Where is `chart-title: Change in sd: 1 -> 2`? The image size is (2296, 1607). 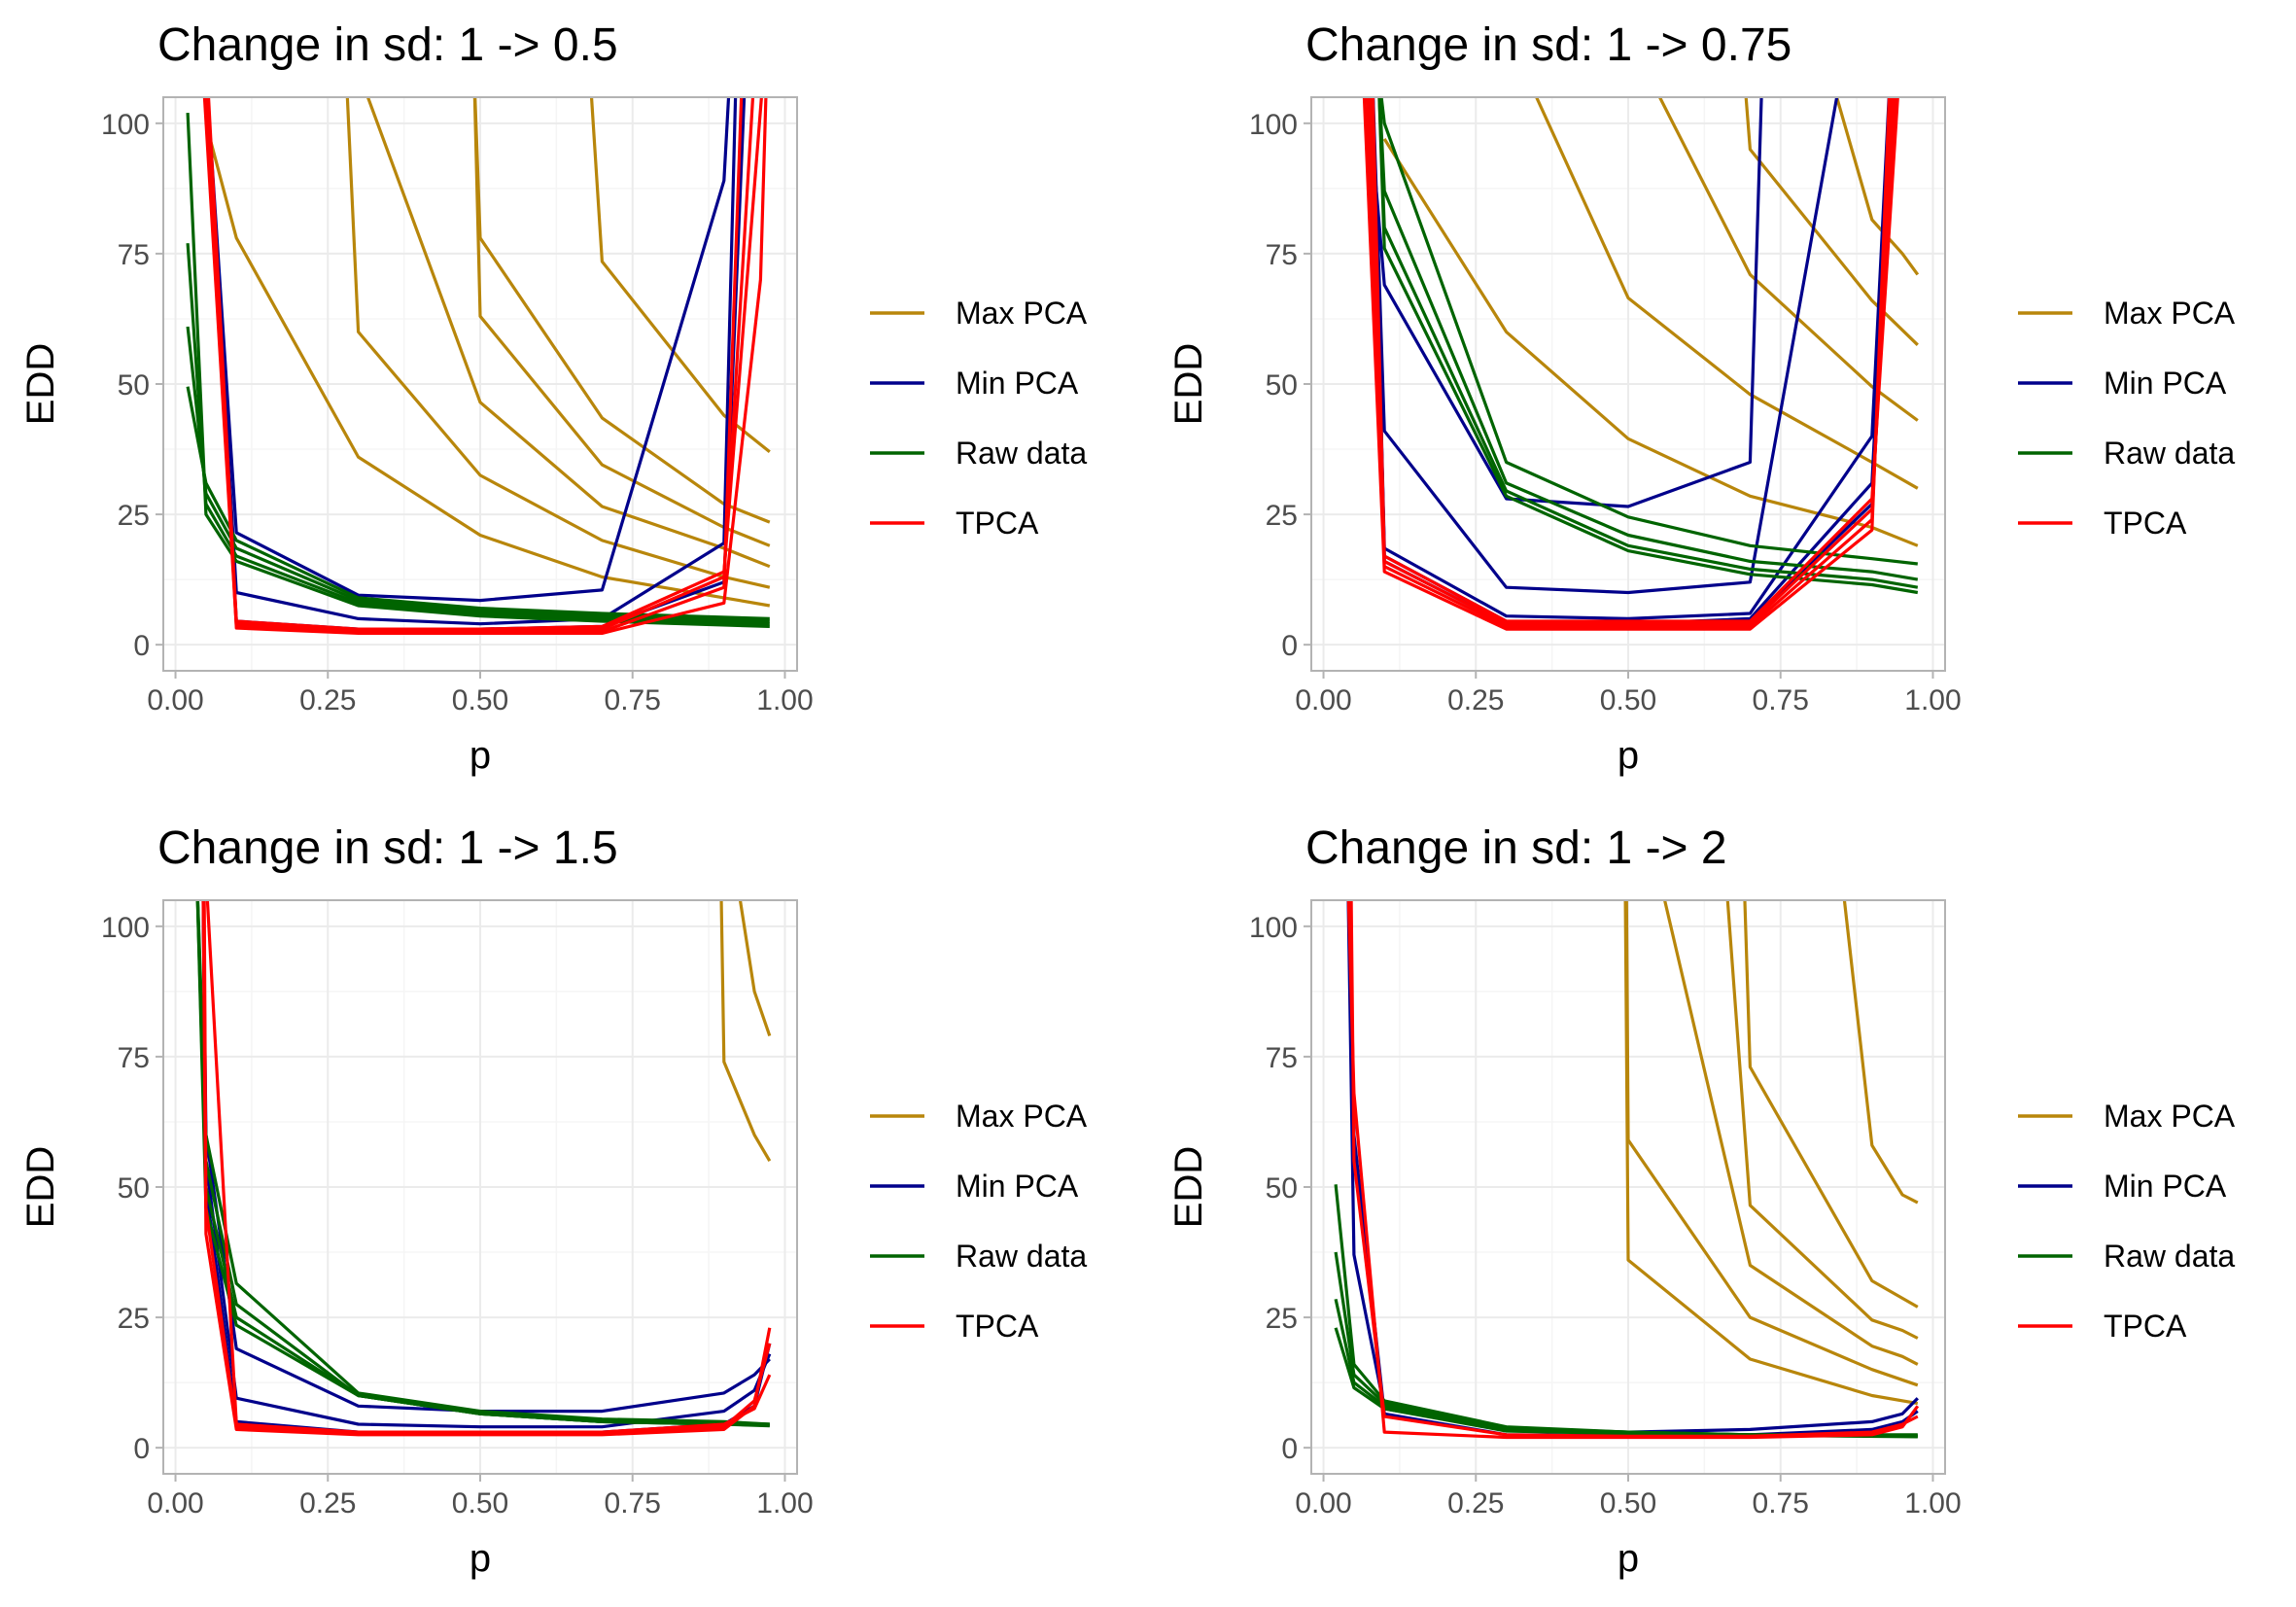 chart-title: Change in sd: 1 -> 2 is located at coordinates (1516, 848).